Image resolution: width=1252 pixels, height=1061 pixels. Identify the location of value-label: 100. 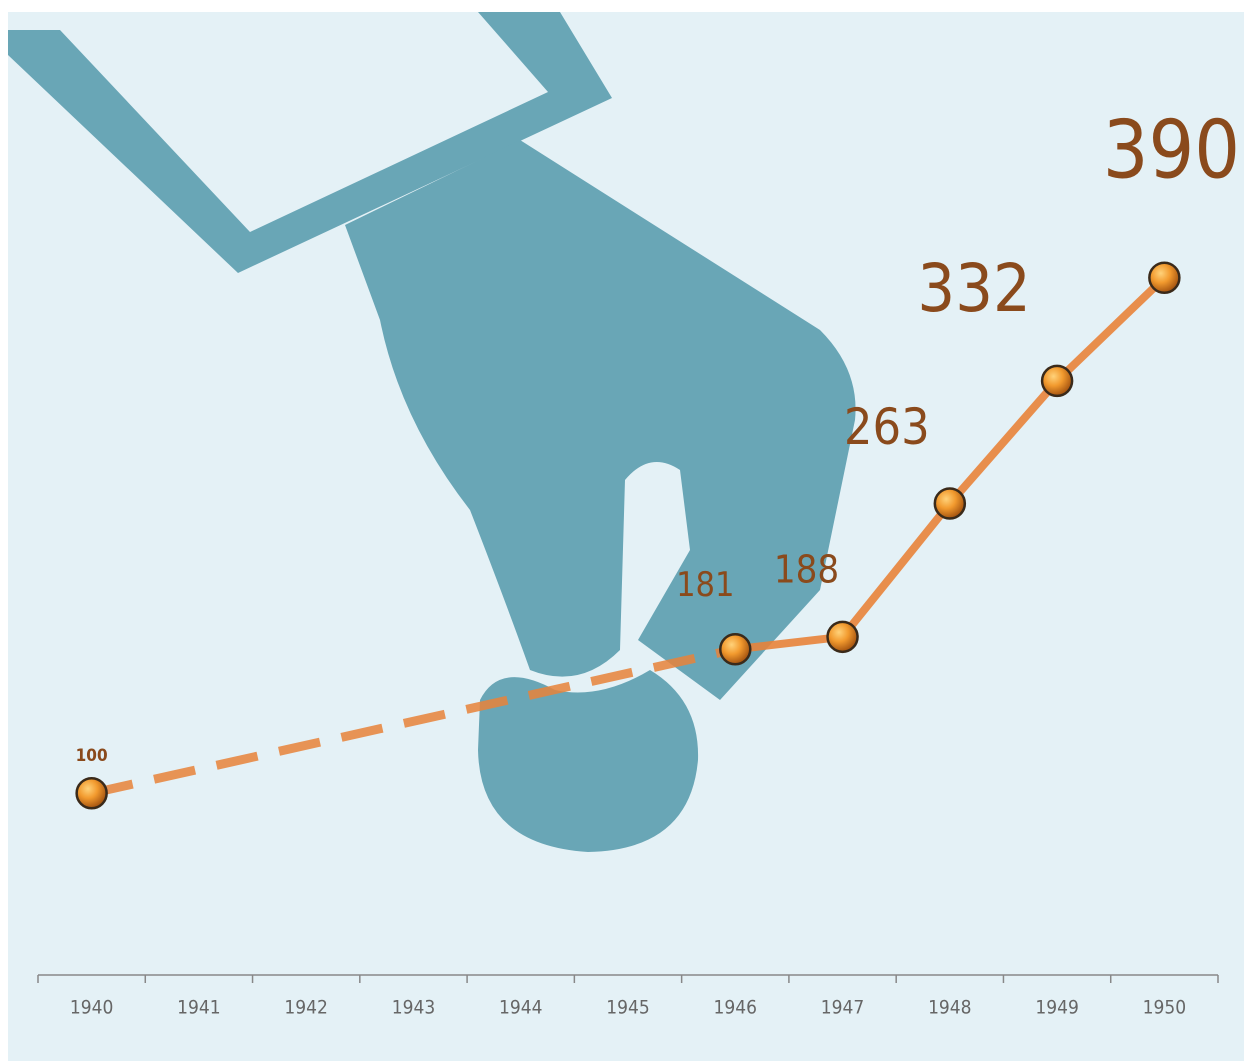
(92, 756).